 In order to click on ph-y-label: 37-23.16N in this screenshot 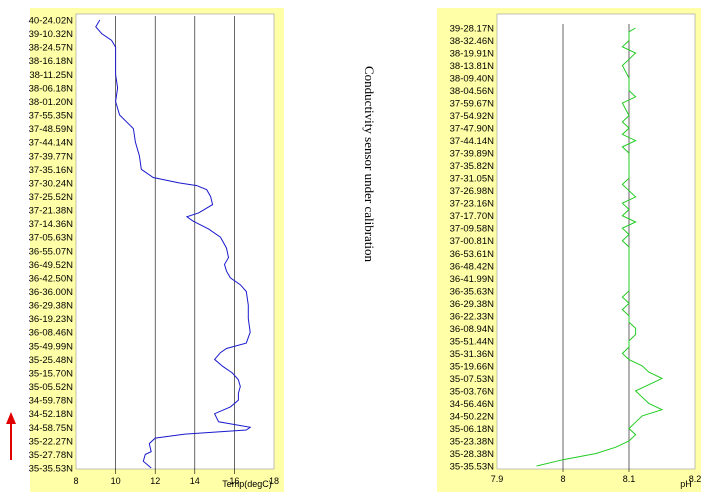, I will do `click(472, 204)`.